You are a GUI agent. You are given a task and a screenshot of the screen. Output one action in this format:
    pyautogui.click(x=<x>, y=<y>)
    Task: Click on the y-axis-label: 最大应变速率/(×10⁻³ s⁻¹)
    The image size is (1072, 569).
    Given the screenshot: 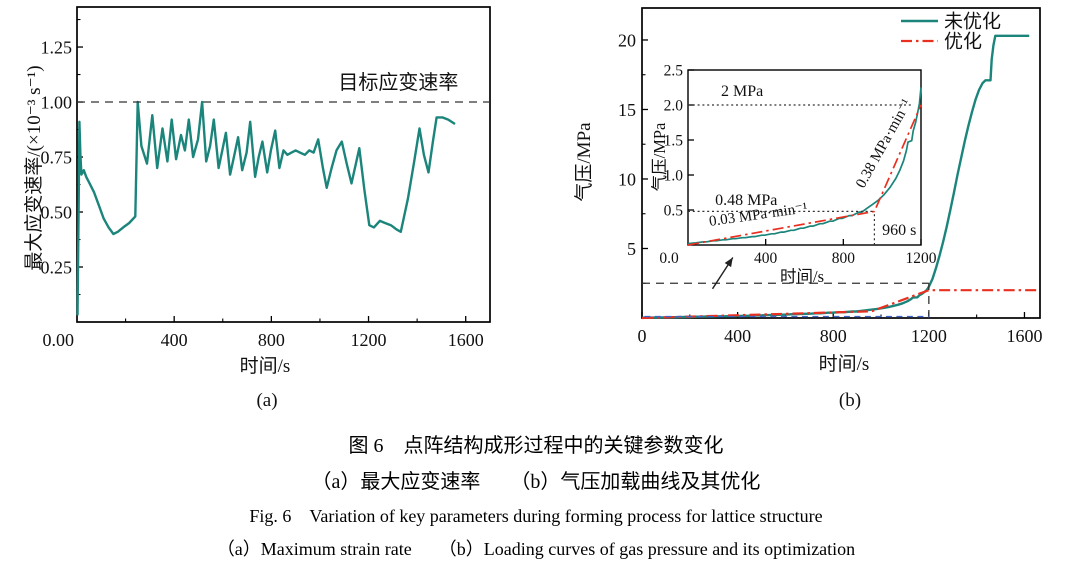 What is the action you would take?
    pyautogui.click(x=34, y=167)
    